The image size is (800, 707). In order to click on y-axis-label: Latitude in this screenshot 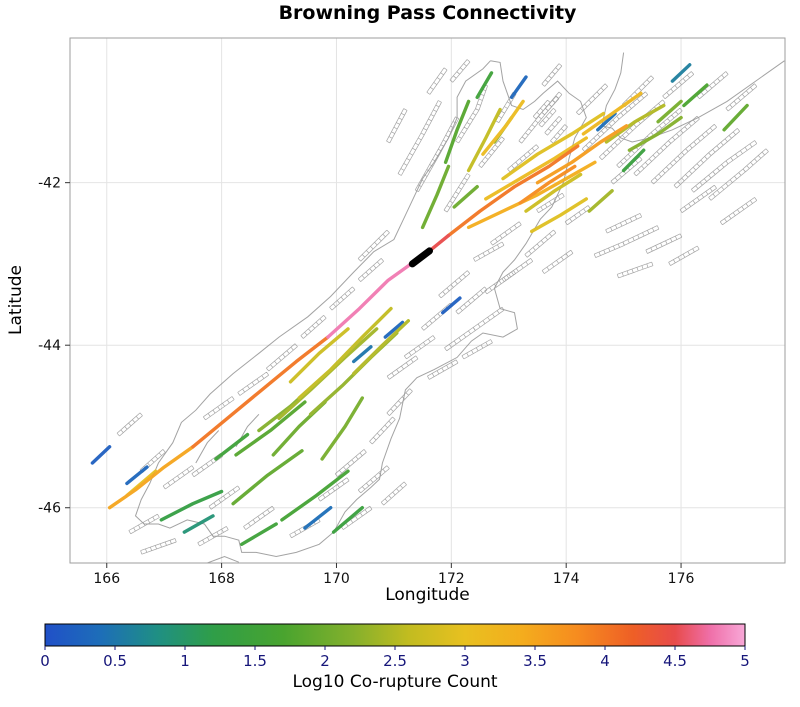, I will do `click(16, 300)`.